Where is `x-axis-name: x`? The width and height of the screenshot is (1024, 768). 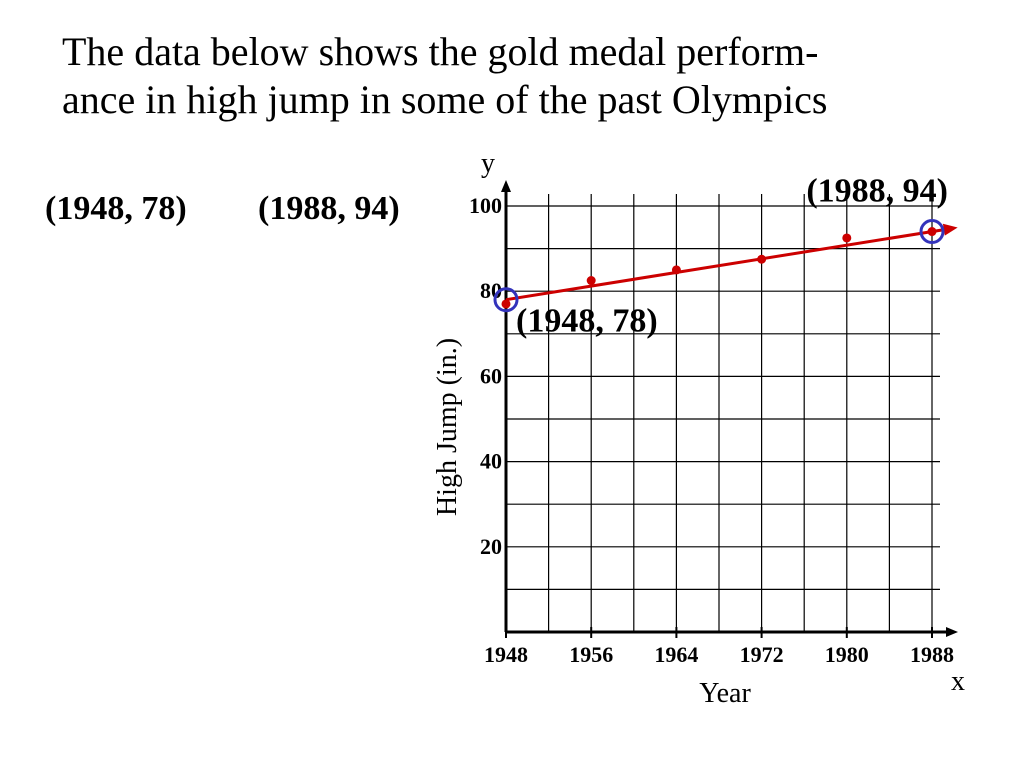
x-axis-name: x is located at coordinates (958, 681).